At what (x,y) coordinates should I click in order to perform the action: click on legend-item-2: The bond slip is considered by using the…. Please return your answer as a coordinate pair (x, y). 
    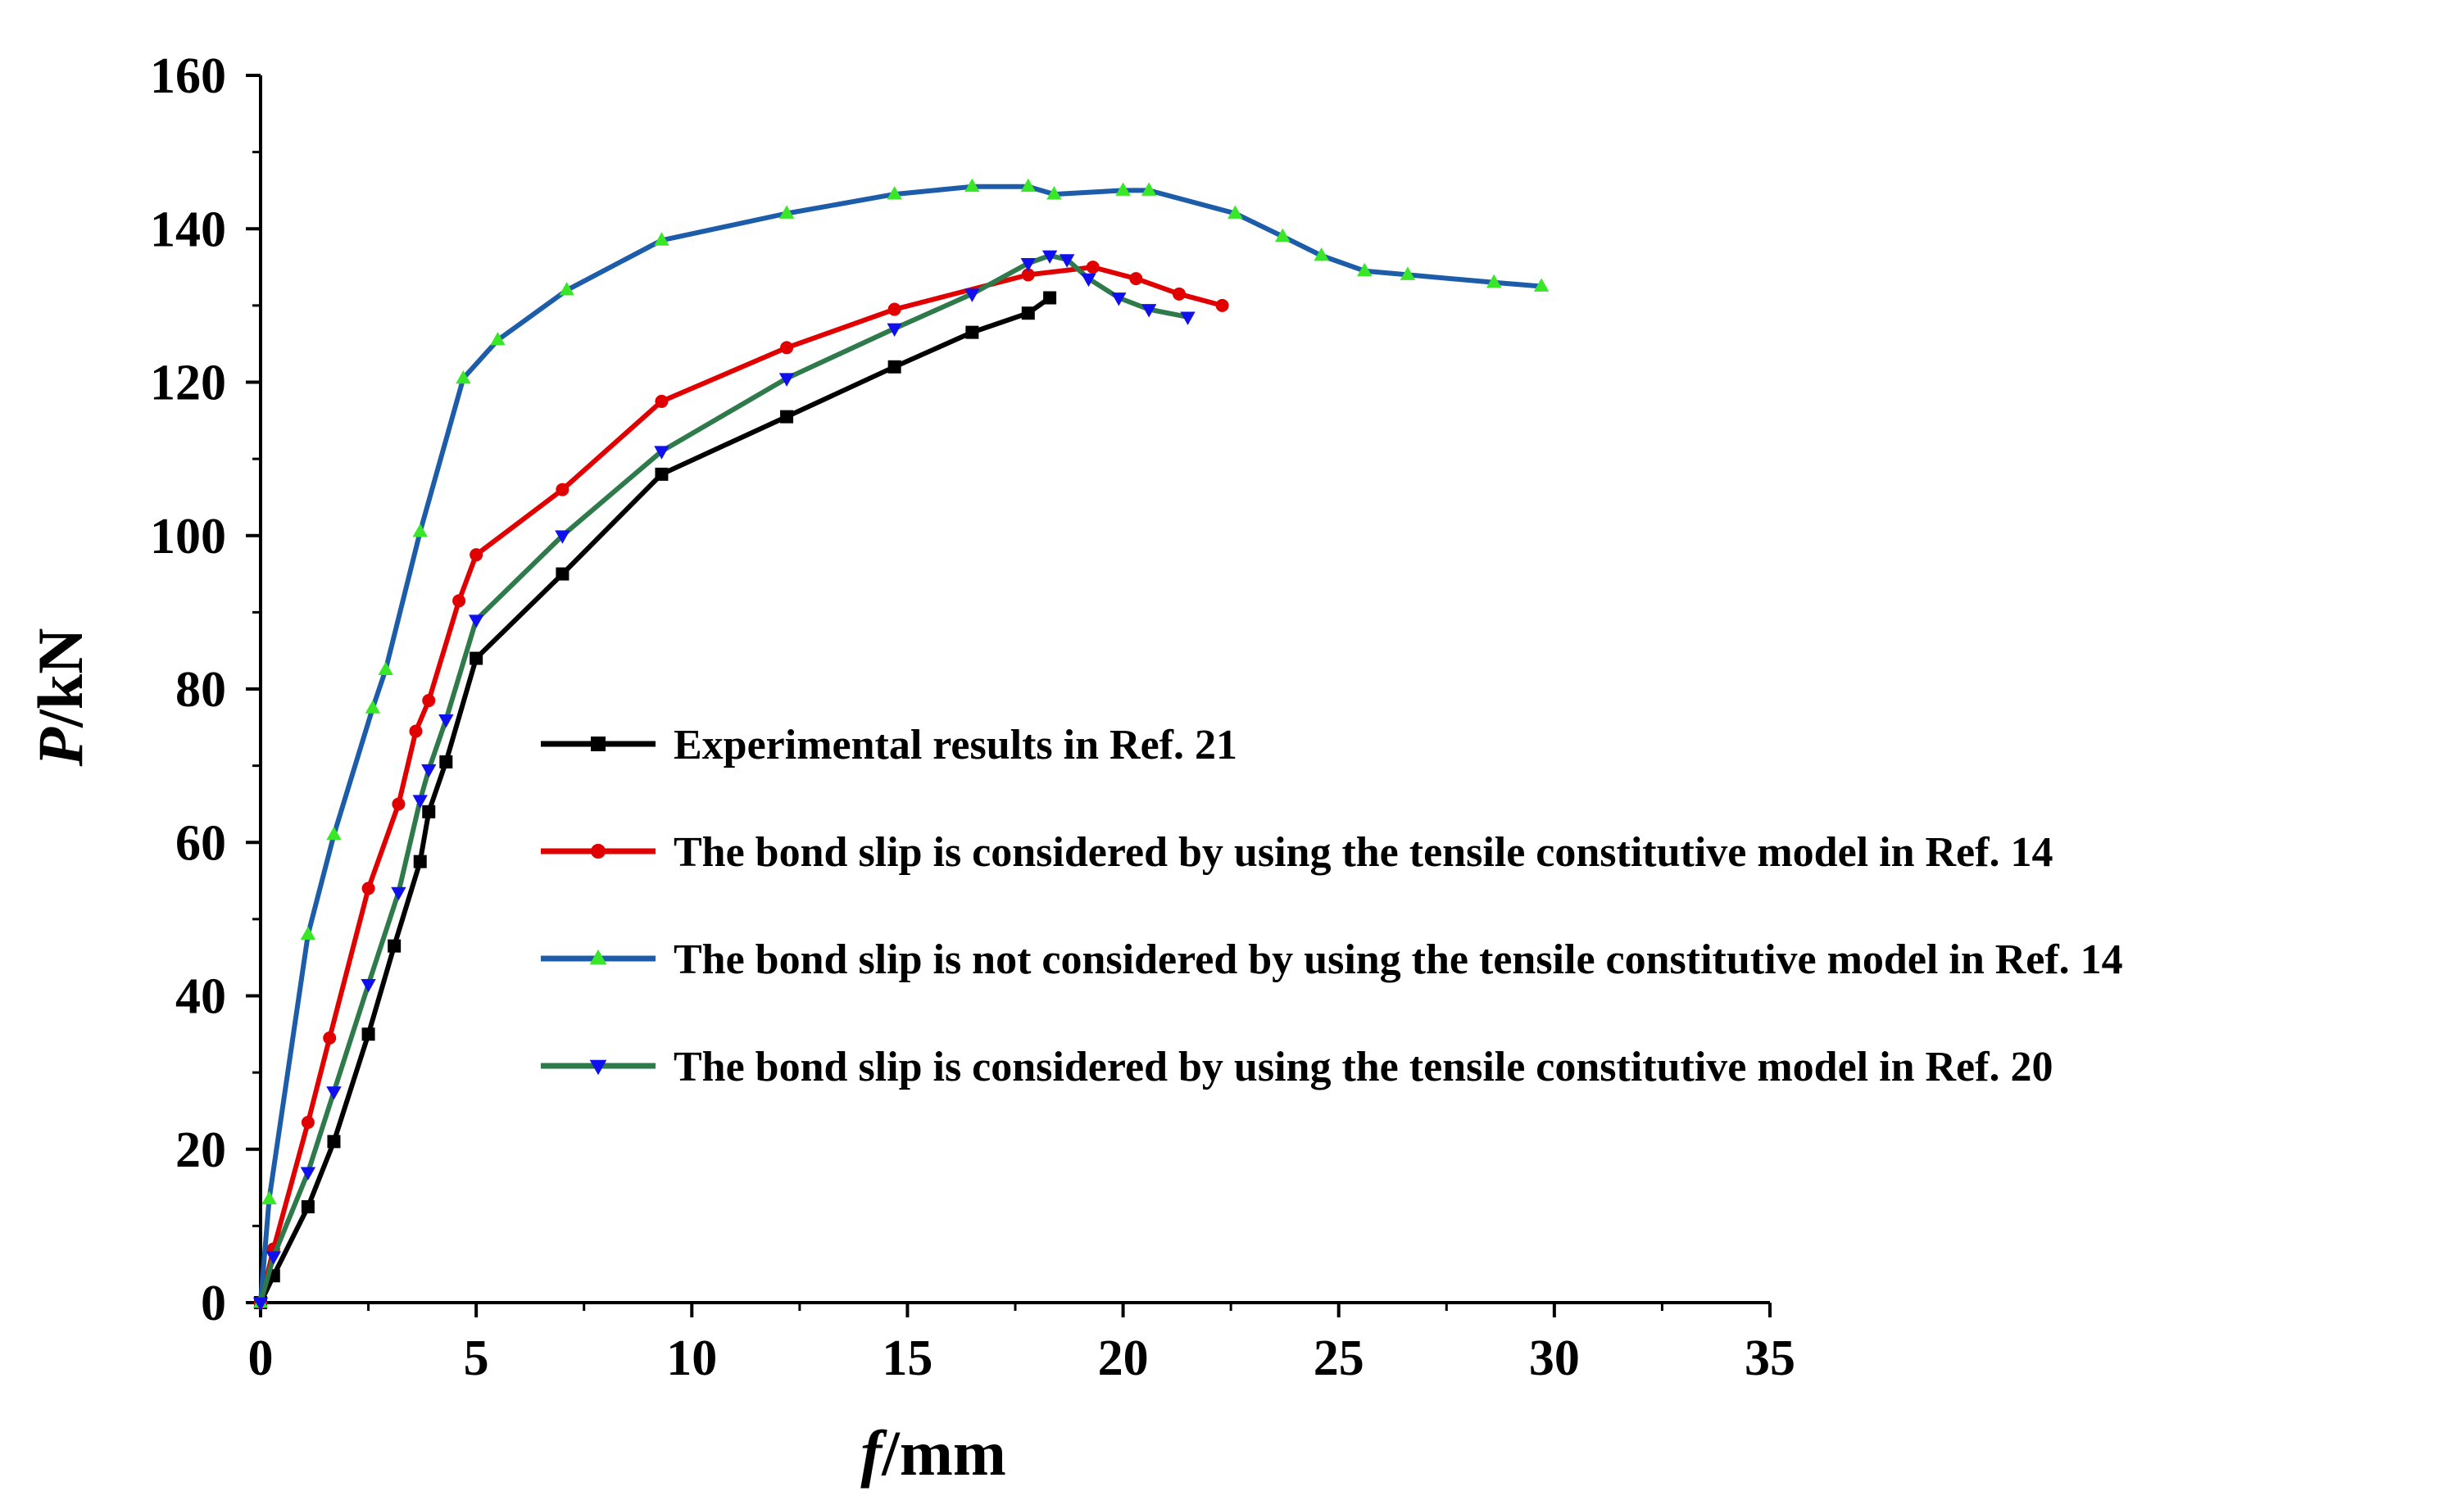
    Looking at the image, I should click on (1297, 852).